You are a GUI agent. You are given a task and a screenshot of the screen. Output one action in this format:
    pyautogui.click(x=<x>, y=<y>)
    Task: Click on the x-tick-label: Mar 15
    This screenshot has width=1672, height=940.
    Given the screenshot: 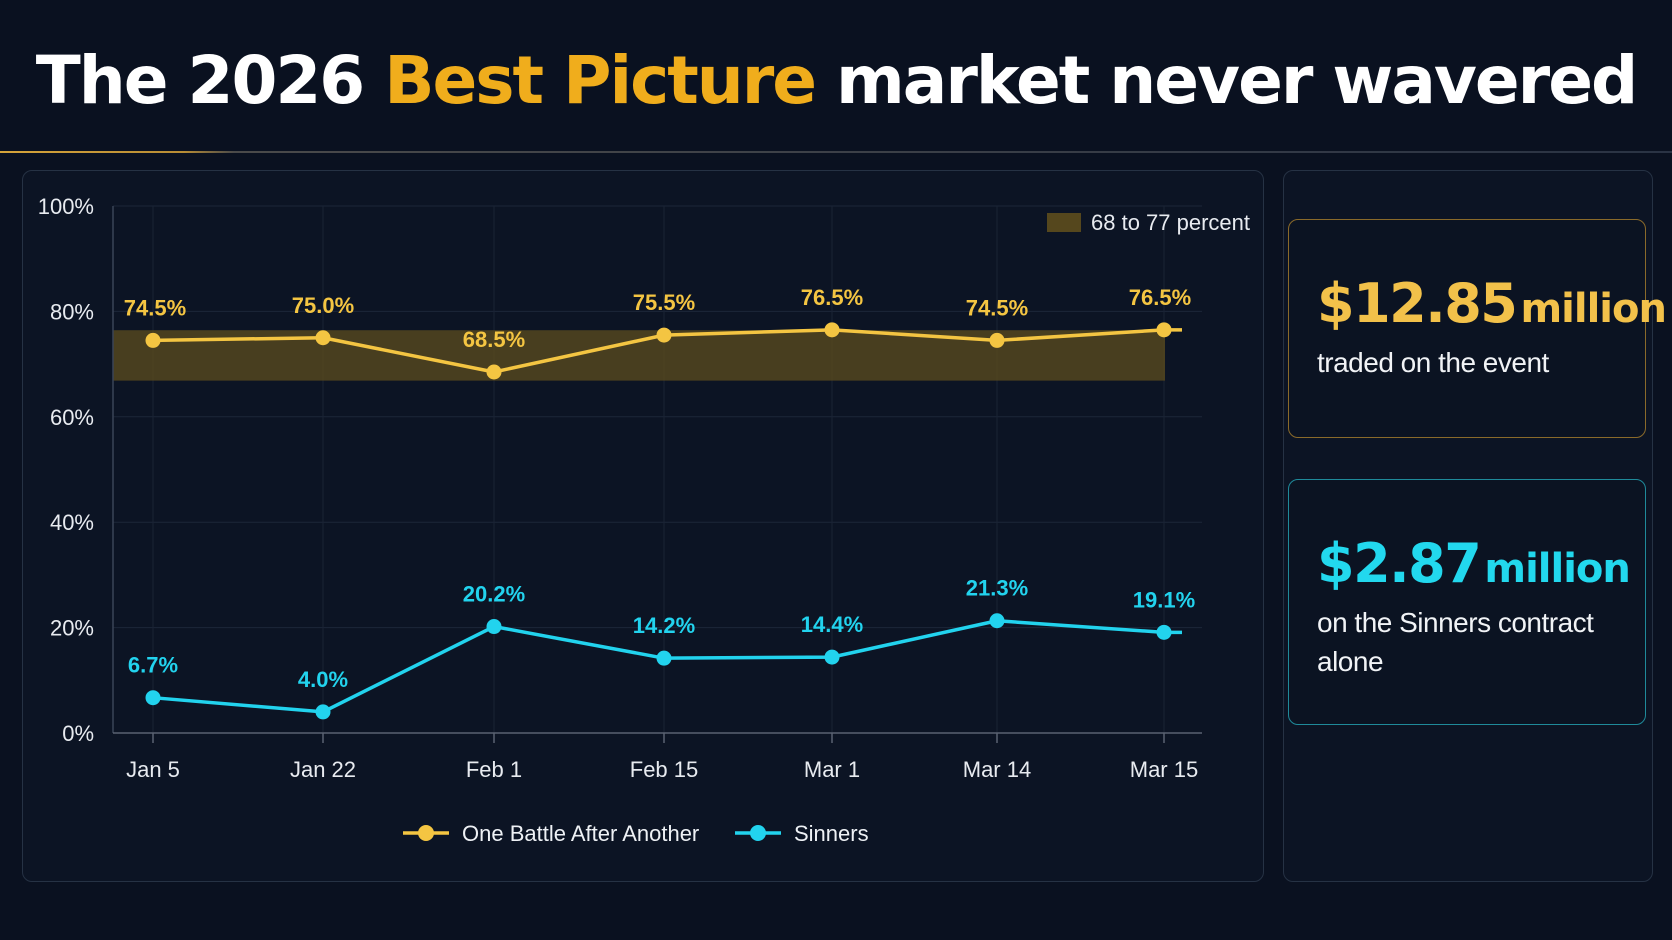 What is the action you would take?
    pyautogui.click(x=1164, y=769)
    